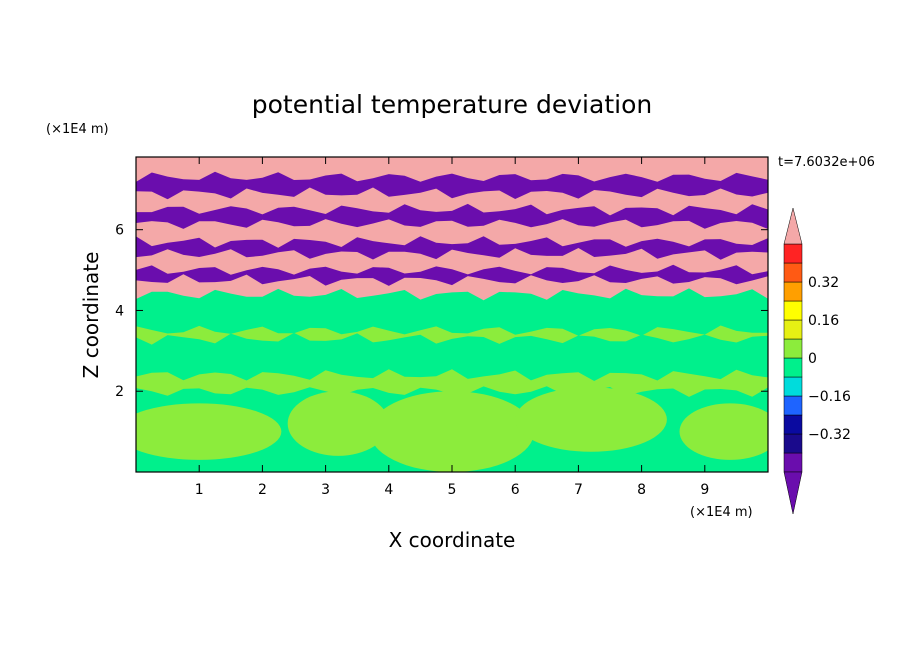  I want to click on x-tick-label: 5, so click(452, 490).